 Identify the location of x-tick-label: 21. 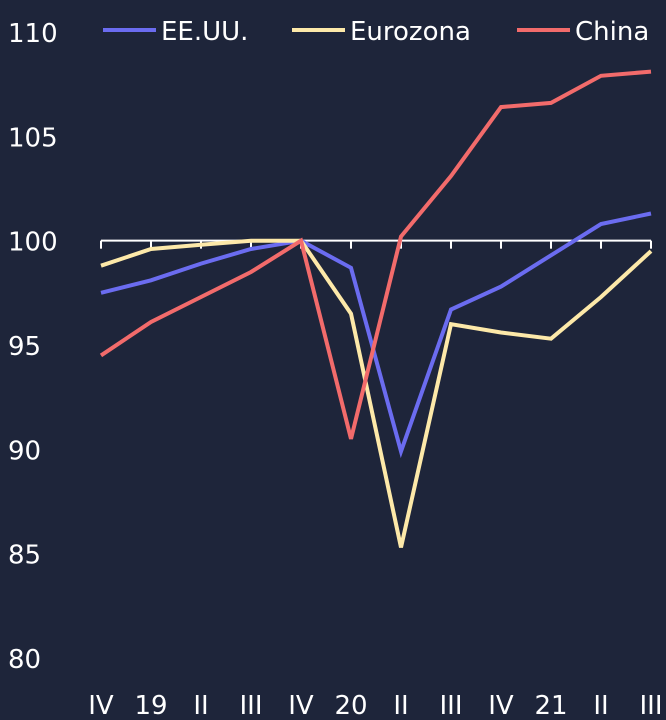
(550, 705).